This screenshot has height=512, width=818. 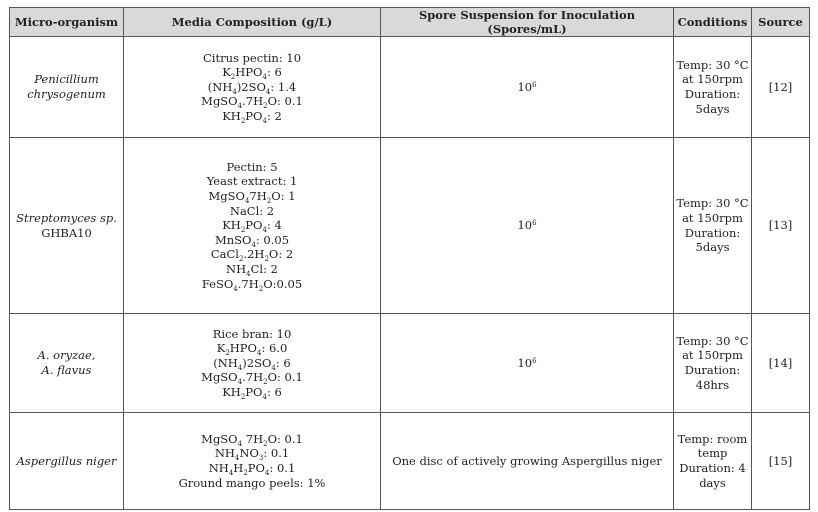 What do you see at coordinates (252, 255) in the screenshot?
I see `media-line: CaCl2.2H2O: 2` at bounding box center [252, 255].